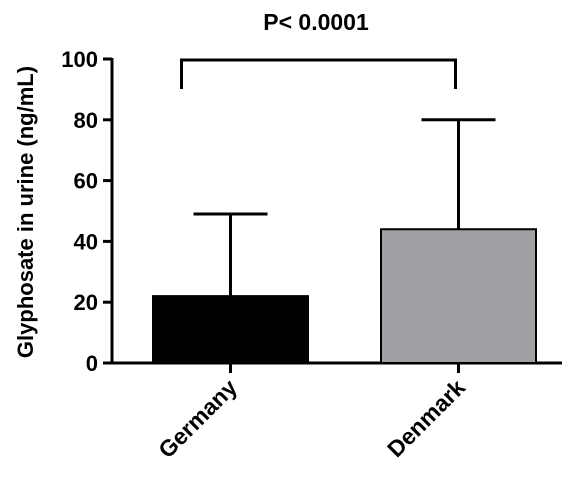 The height and width of the screenshot is (483, 570). What do you see at coordinates (86, 241) in the screenshot?
I see `y-tick-label-40: 40` at bounding box center [86, 241].